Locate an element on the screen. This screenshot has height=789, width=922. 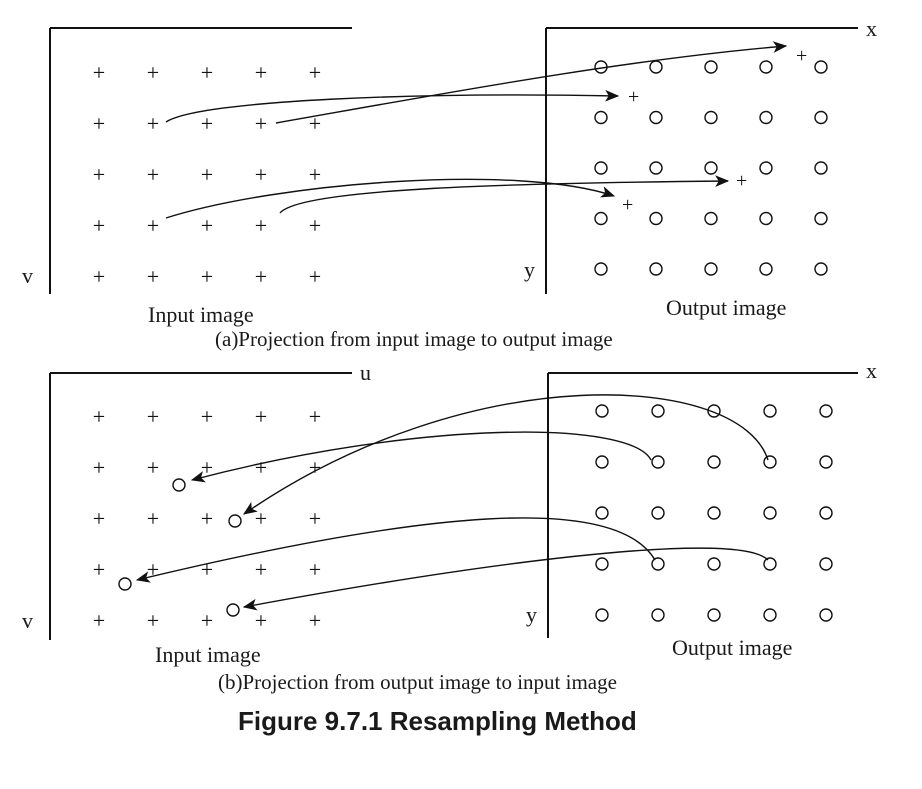
output-grid-circle-r0-c2 is located at coordinates (711, 67).